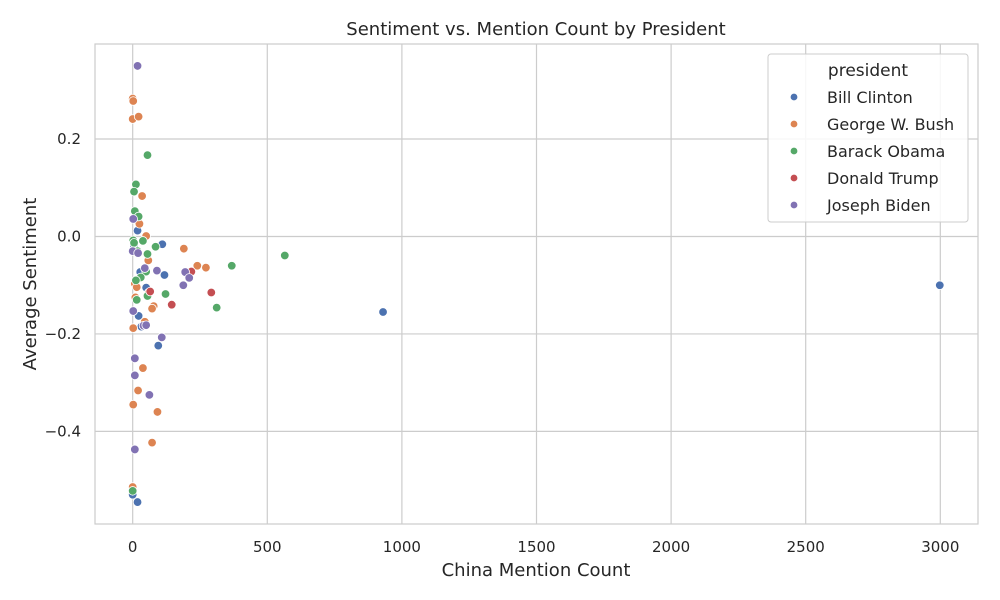  What do you see at coordinates (63, 431) in the screenshot?
I see `y-tick-label: −0.4` at bounding box center [63, 431].